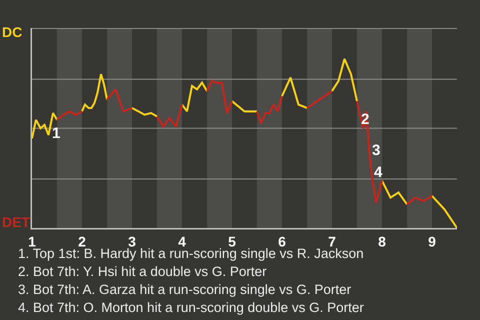 Image resolution: width=480 pixels, height=320 pixels. Describe the element at coordinates (382, 241) in the screenshot. I see `x-tick-label: 8` at that location.